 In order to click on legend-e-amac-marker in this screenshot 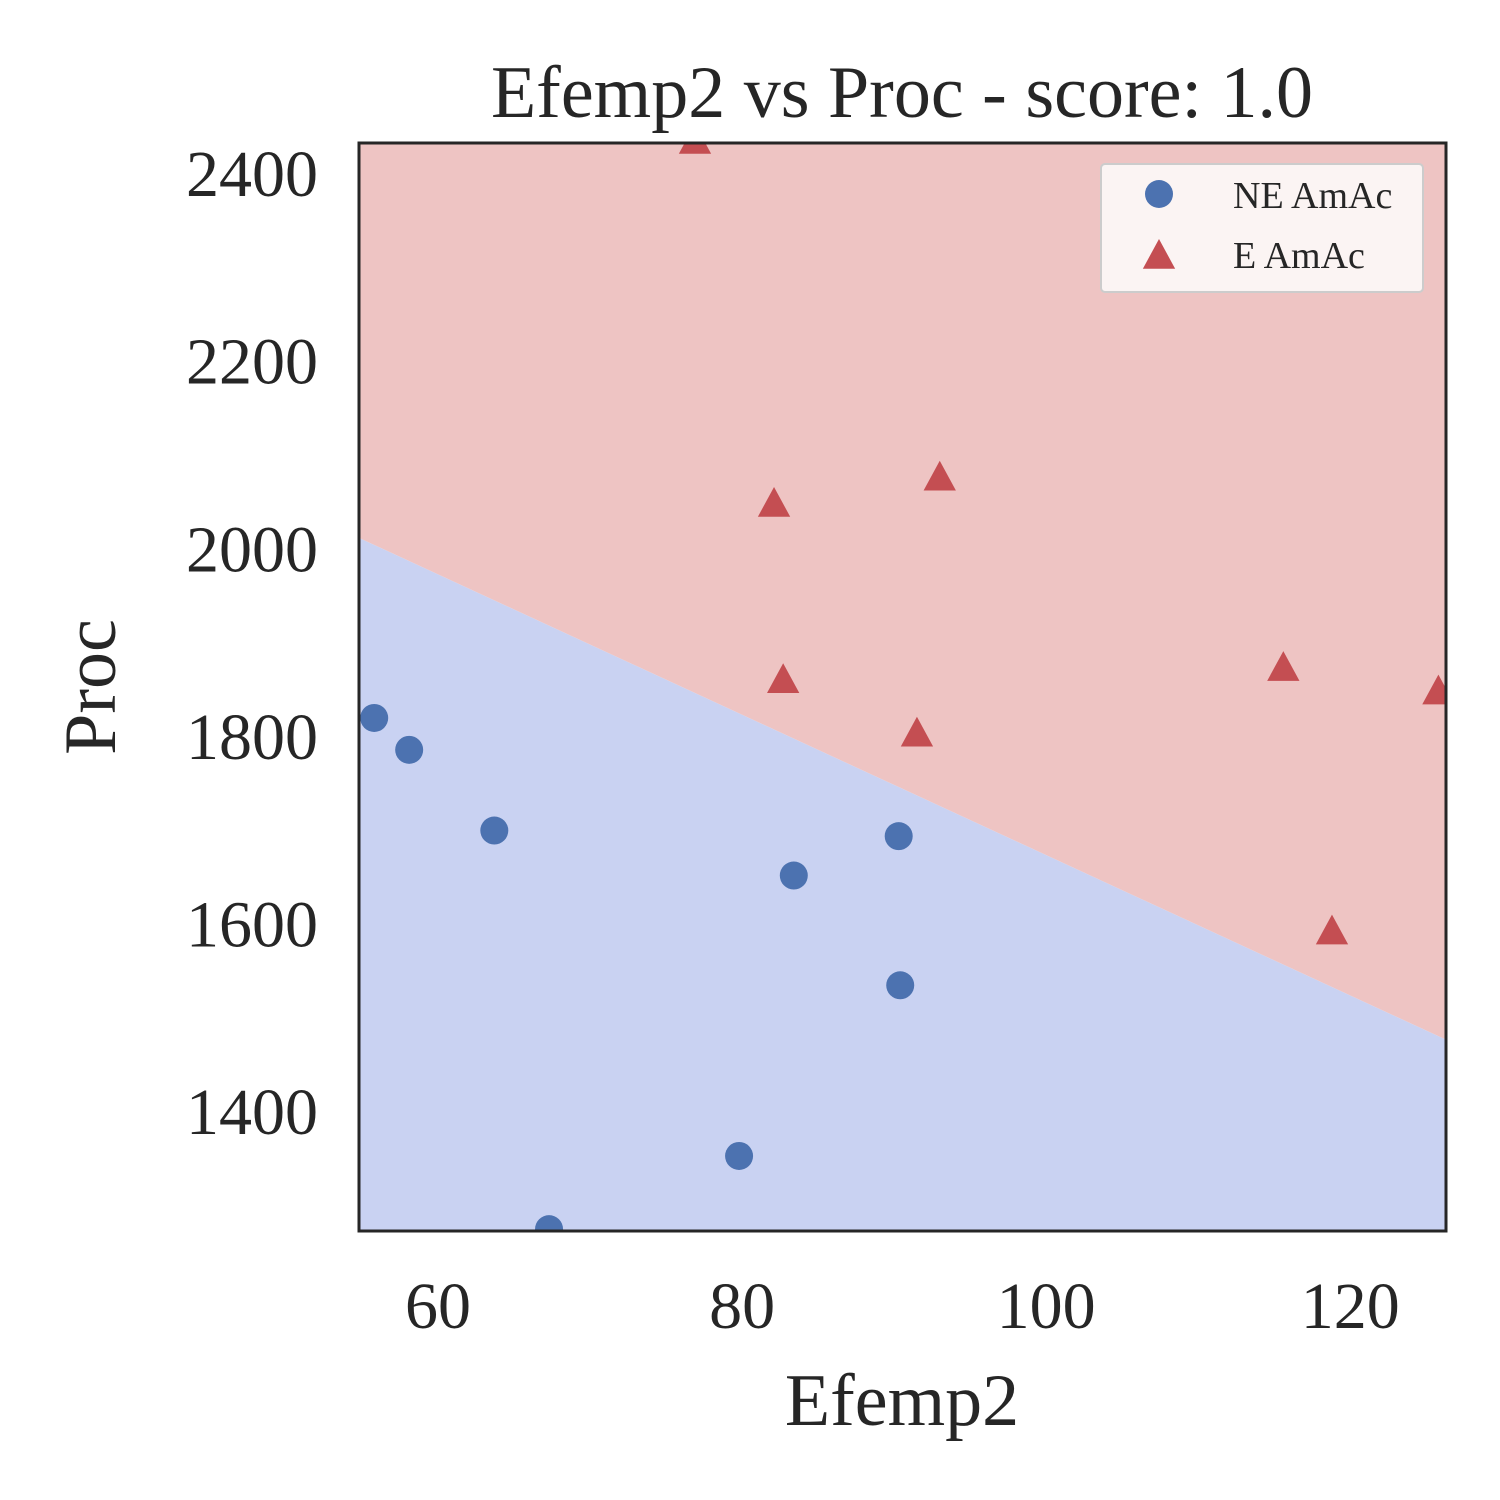, I will do `click(1159, 254)`.